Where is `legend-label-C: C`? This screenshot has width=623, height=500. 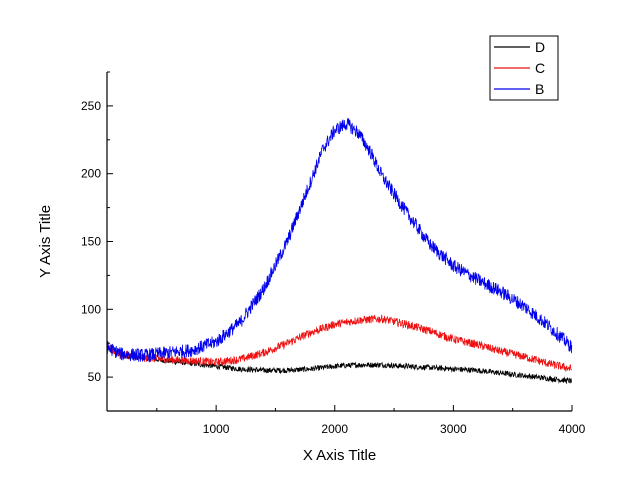
legend-label-C: C is located at coordinates (540, 68).